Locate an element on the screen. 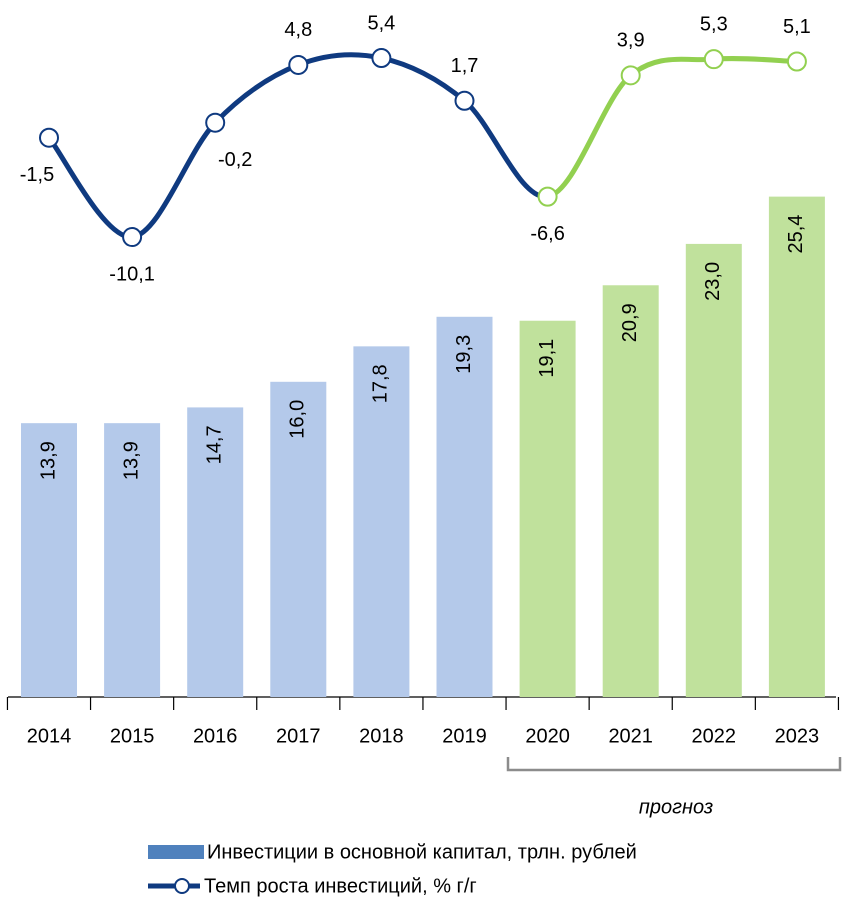  x-tick-label: 2014 is located at coordinates (49, 736).